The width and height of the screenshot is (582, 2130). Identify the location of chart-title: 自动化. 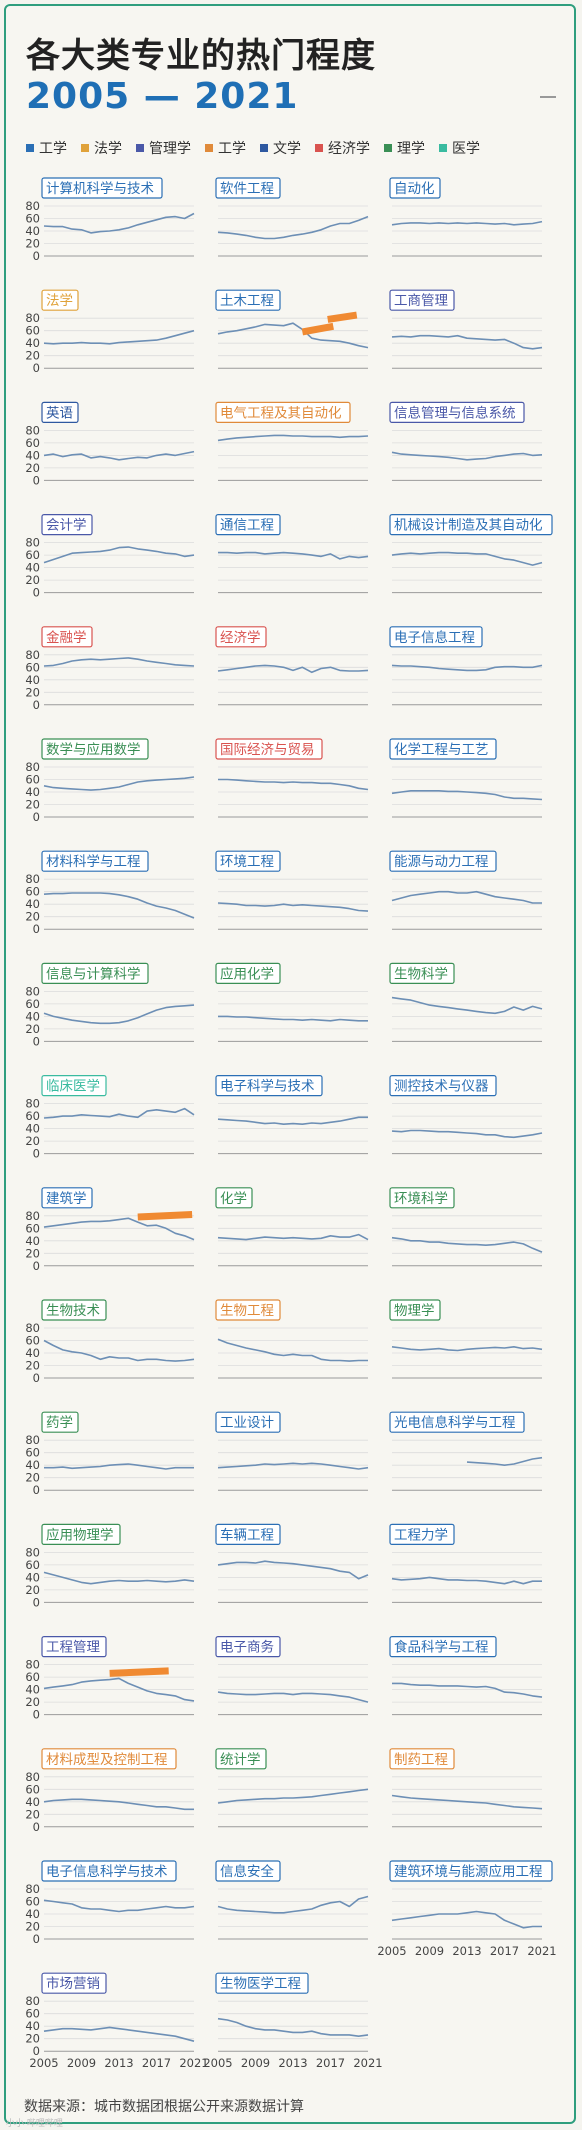
(414, 189).